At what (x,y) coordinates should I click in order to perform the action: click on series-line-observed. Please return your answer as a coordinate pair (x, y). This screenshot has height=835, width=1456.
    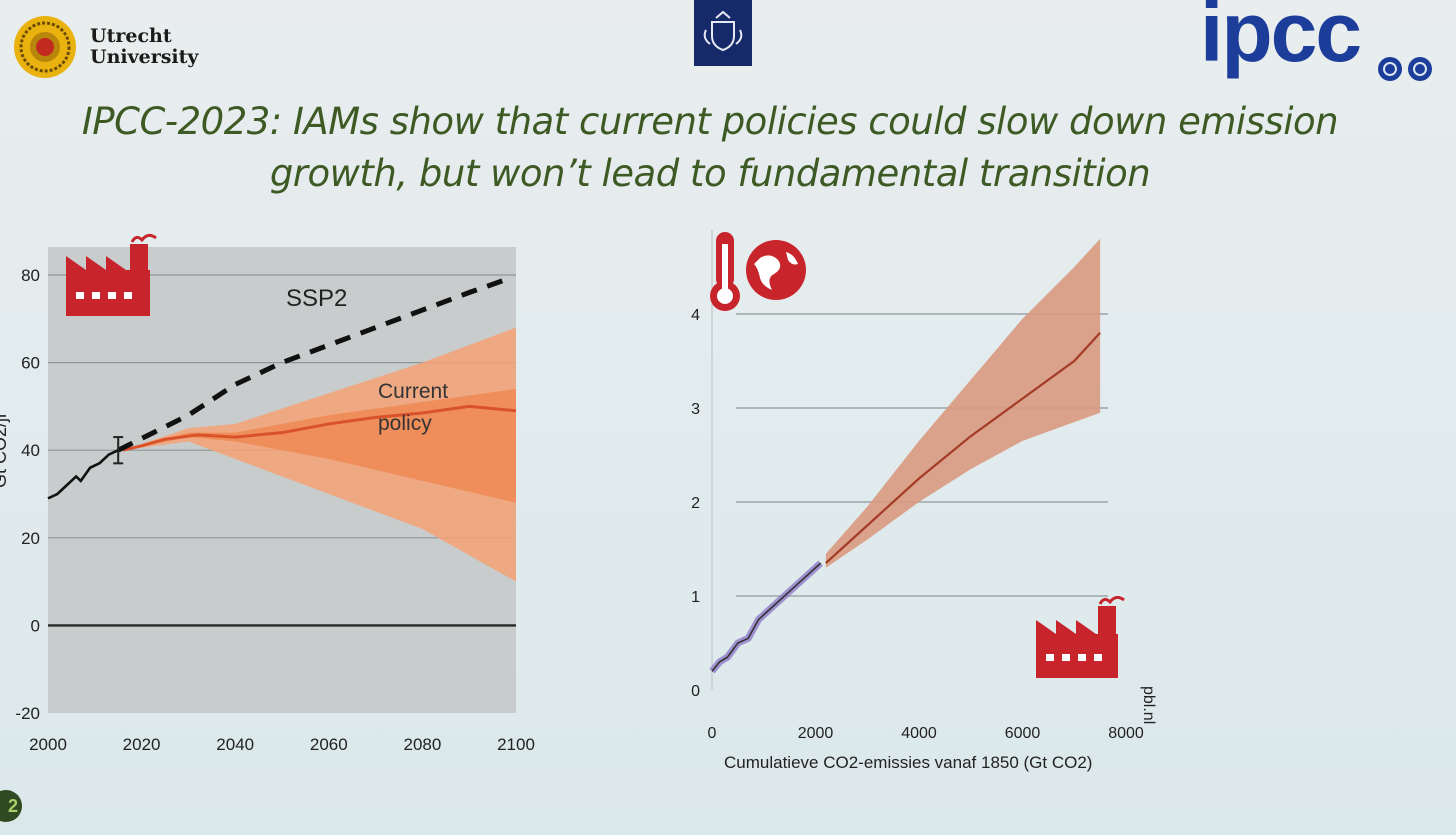
    Looking at the image, I should click on (766, 617).